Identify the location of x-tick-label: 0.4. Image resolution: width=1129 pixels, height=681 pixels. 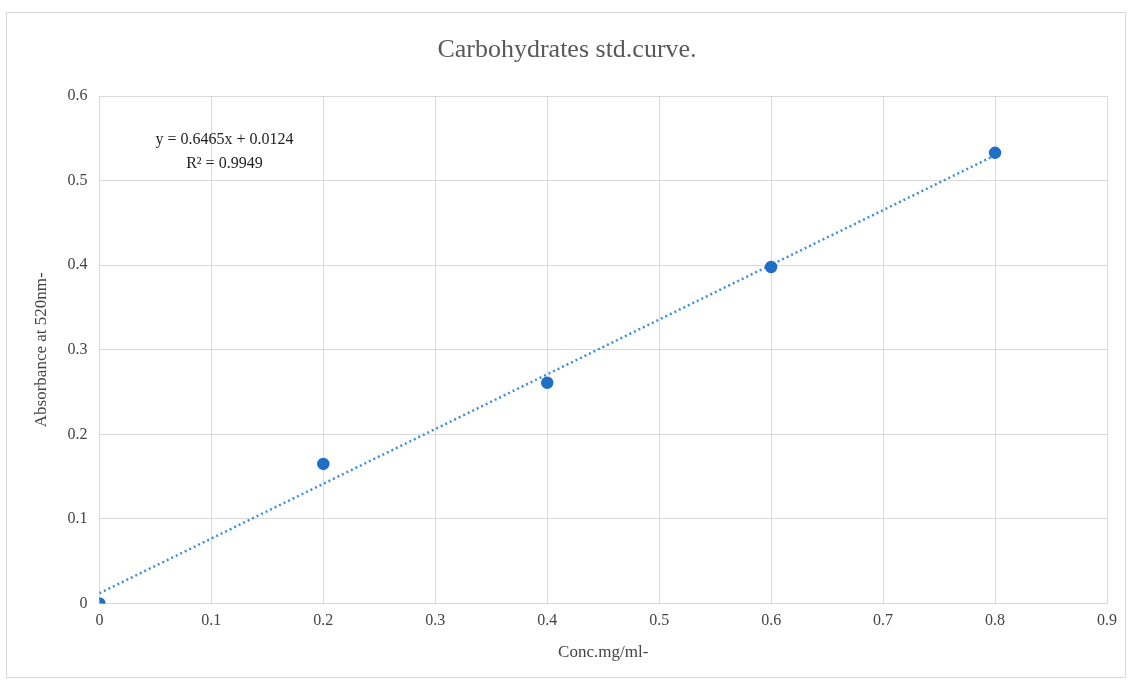
(547, 620).